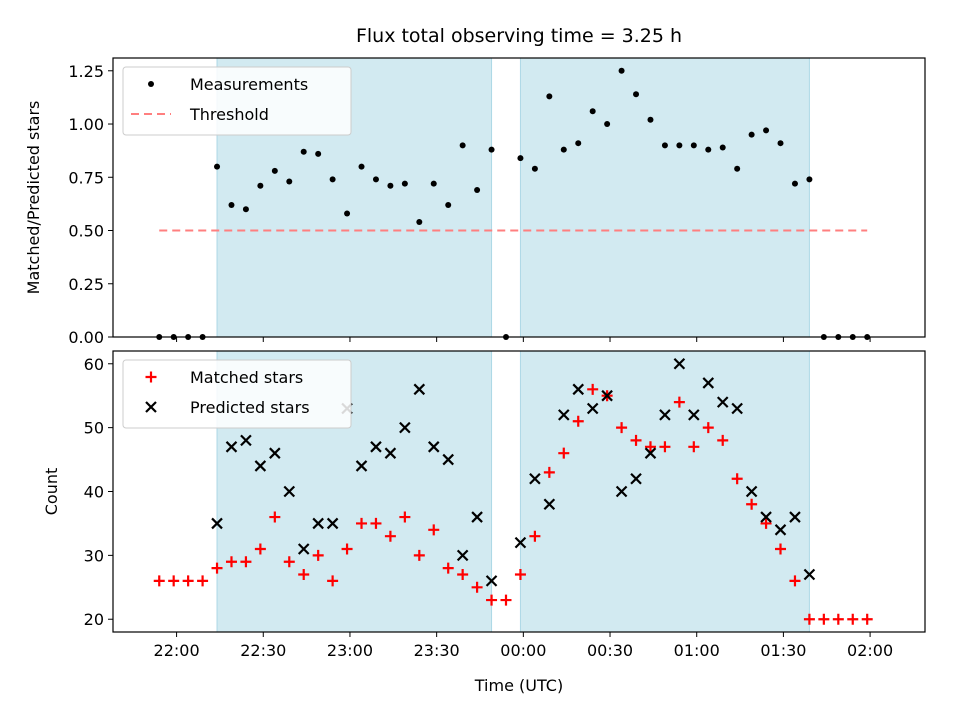 The image size is (960, 720). Describe the element at coordinates (94, 619) in the screenshot. I see `y-tick-label: 20` at that location.